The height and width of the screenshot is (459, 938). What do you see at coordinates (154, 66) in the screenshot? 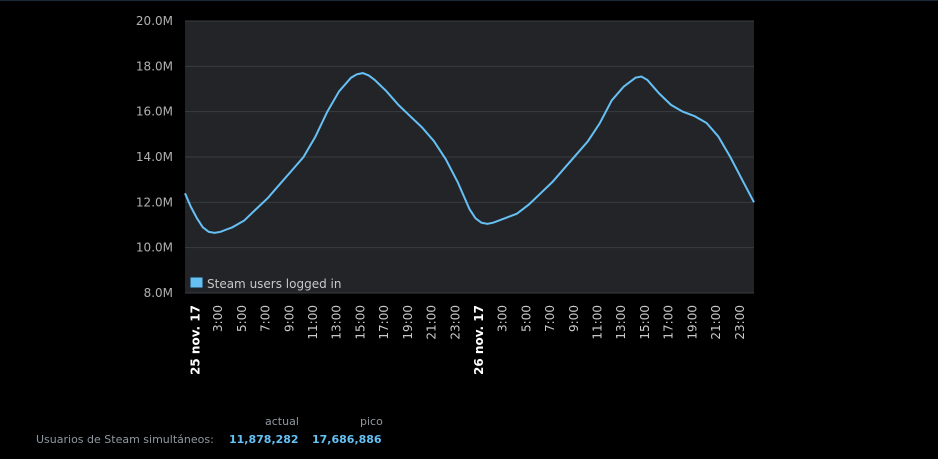
I see `y-tick-label: 18.0M` at bounding box center [154, 66].